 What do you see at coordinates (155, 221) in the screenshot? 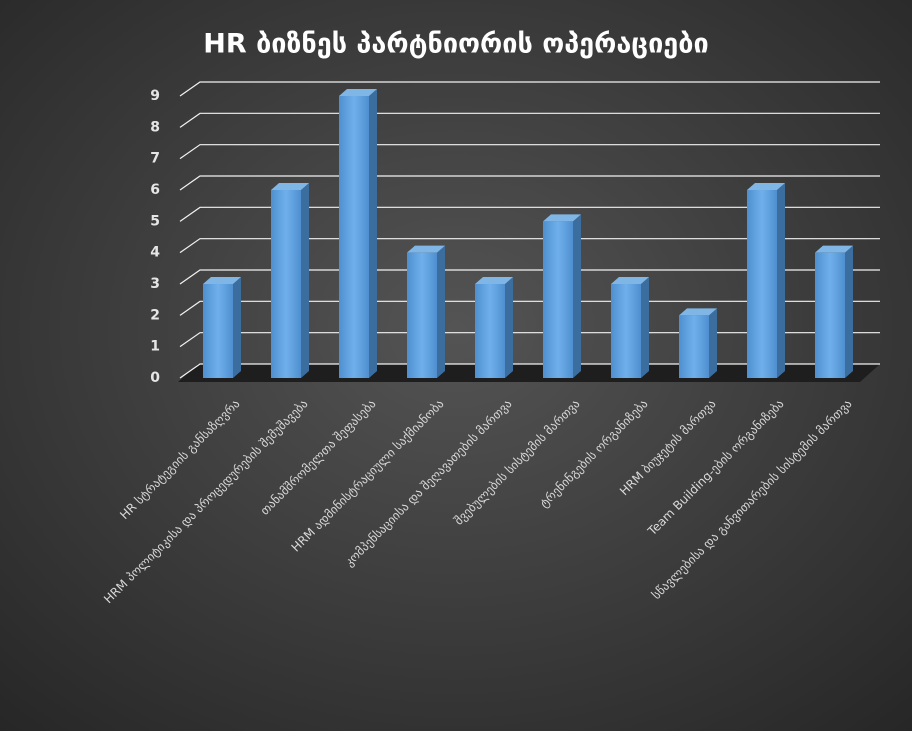
I see `y-tick-label: 5` at bounding box center [155, 221].